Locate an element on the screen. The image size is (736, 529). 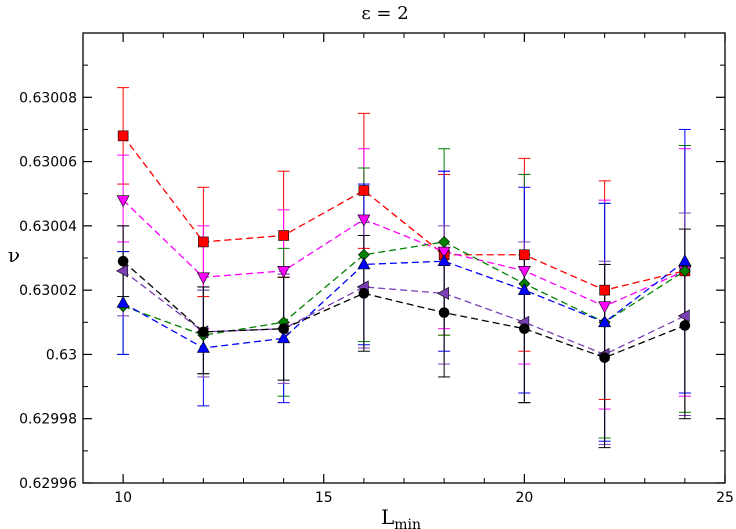
x-axis-title-subscript: min is located at coordinates (407, 523).